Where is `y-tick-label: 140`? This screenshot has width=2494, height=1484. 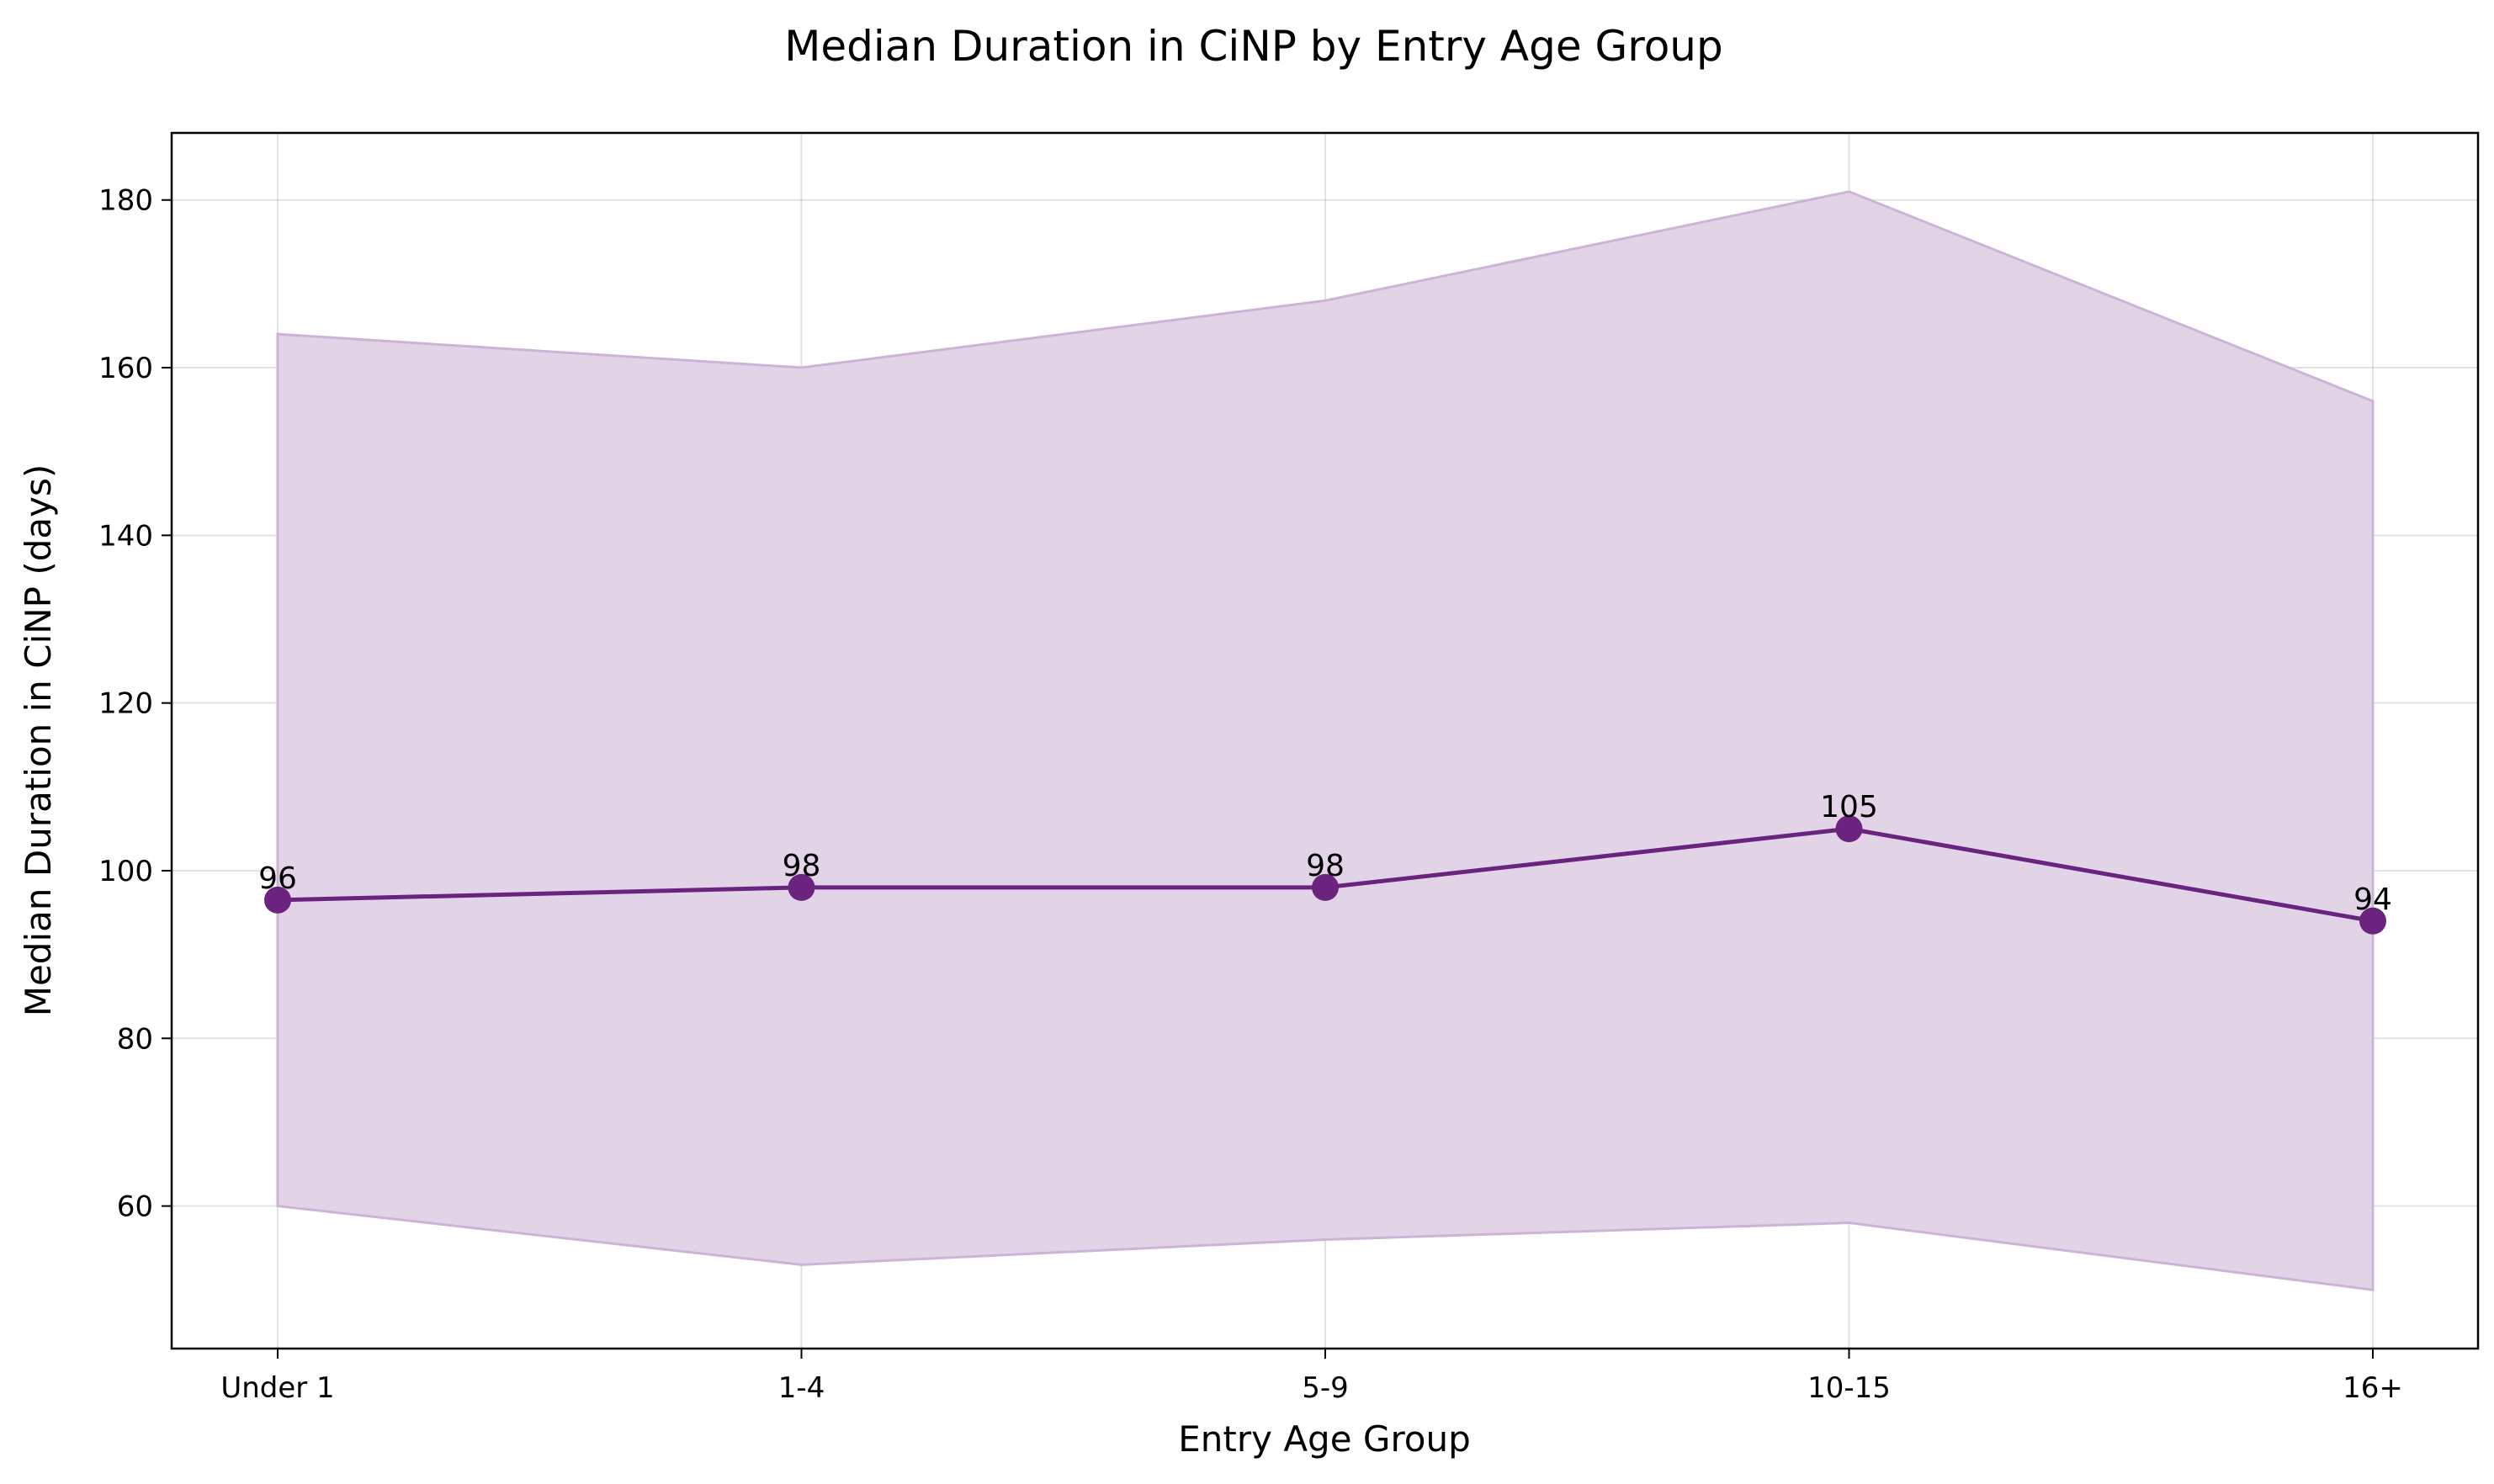
y-tick-label: 140 is located at coordinates (126, 536).